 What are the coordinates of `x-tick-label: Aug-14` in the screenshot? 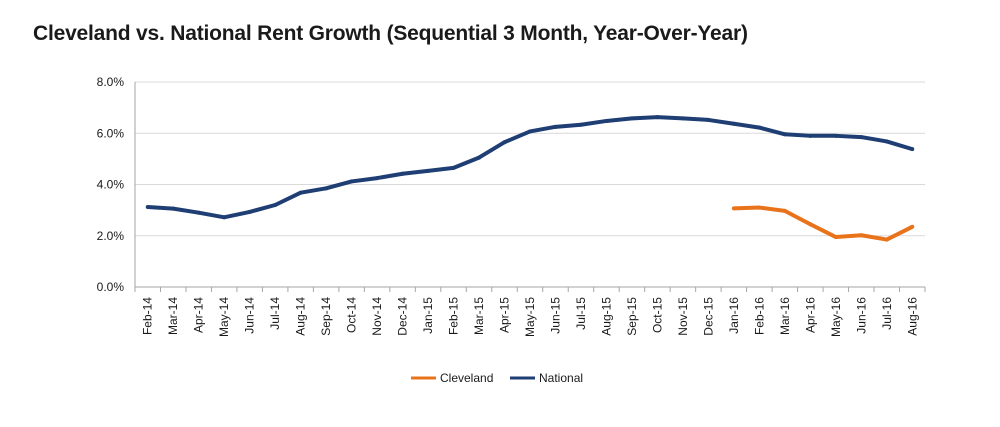 It's located at (301, 316).